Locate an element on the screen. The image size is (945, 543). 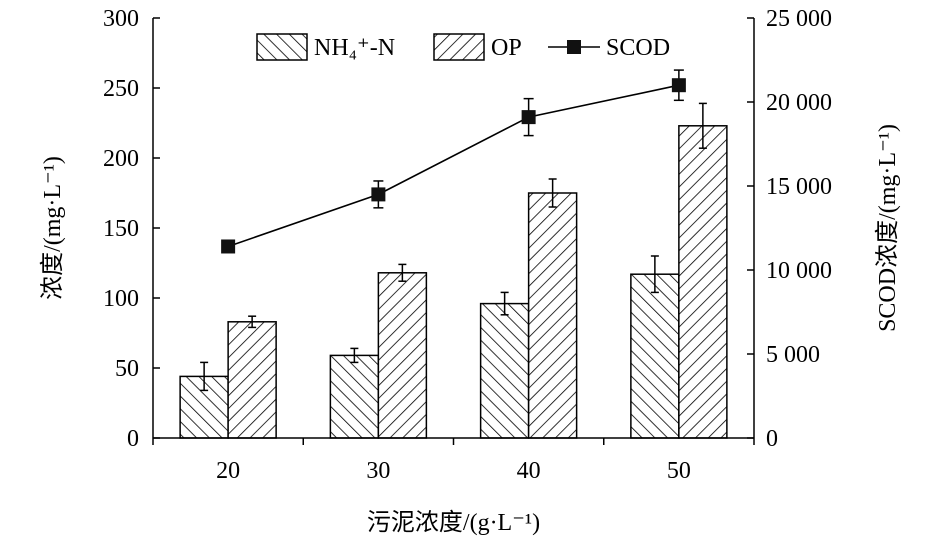
legend-label-nh4: NH₄⁺-N is located at coordinates (354, 48).